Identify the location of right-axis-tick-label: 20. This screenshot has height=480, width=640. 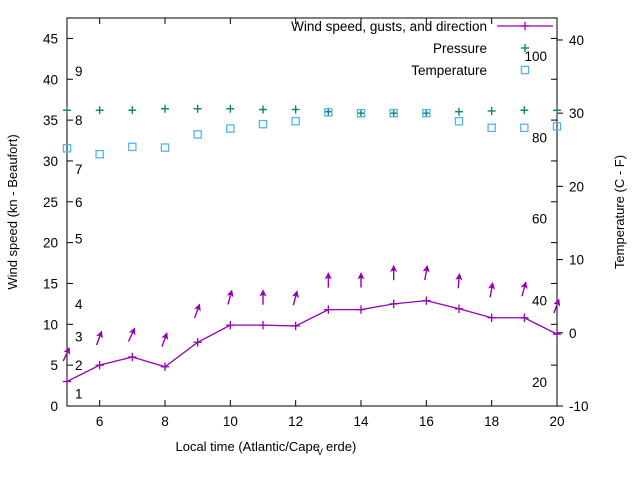
(576, 186).